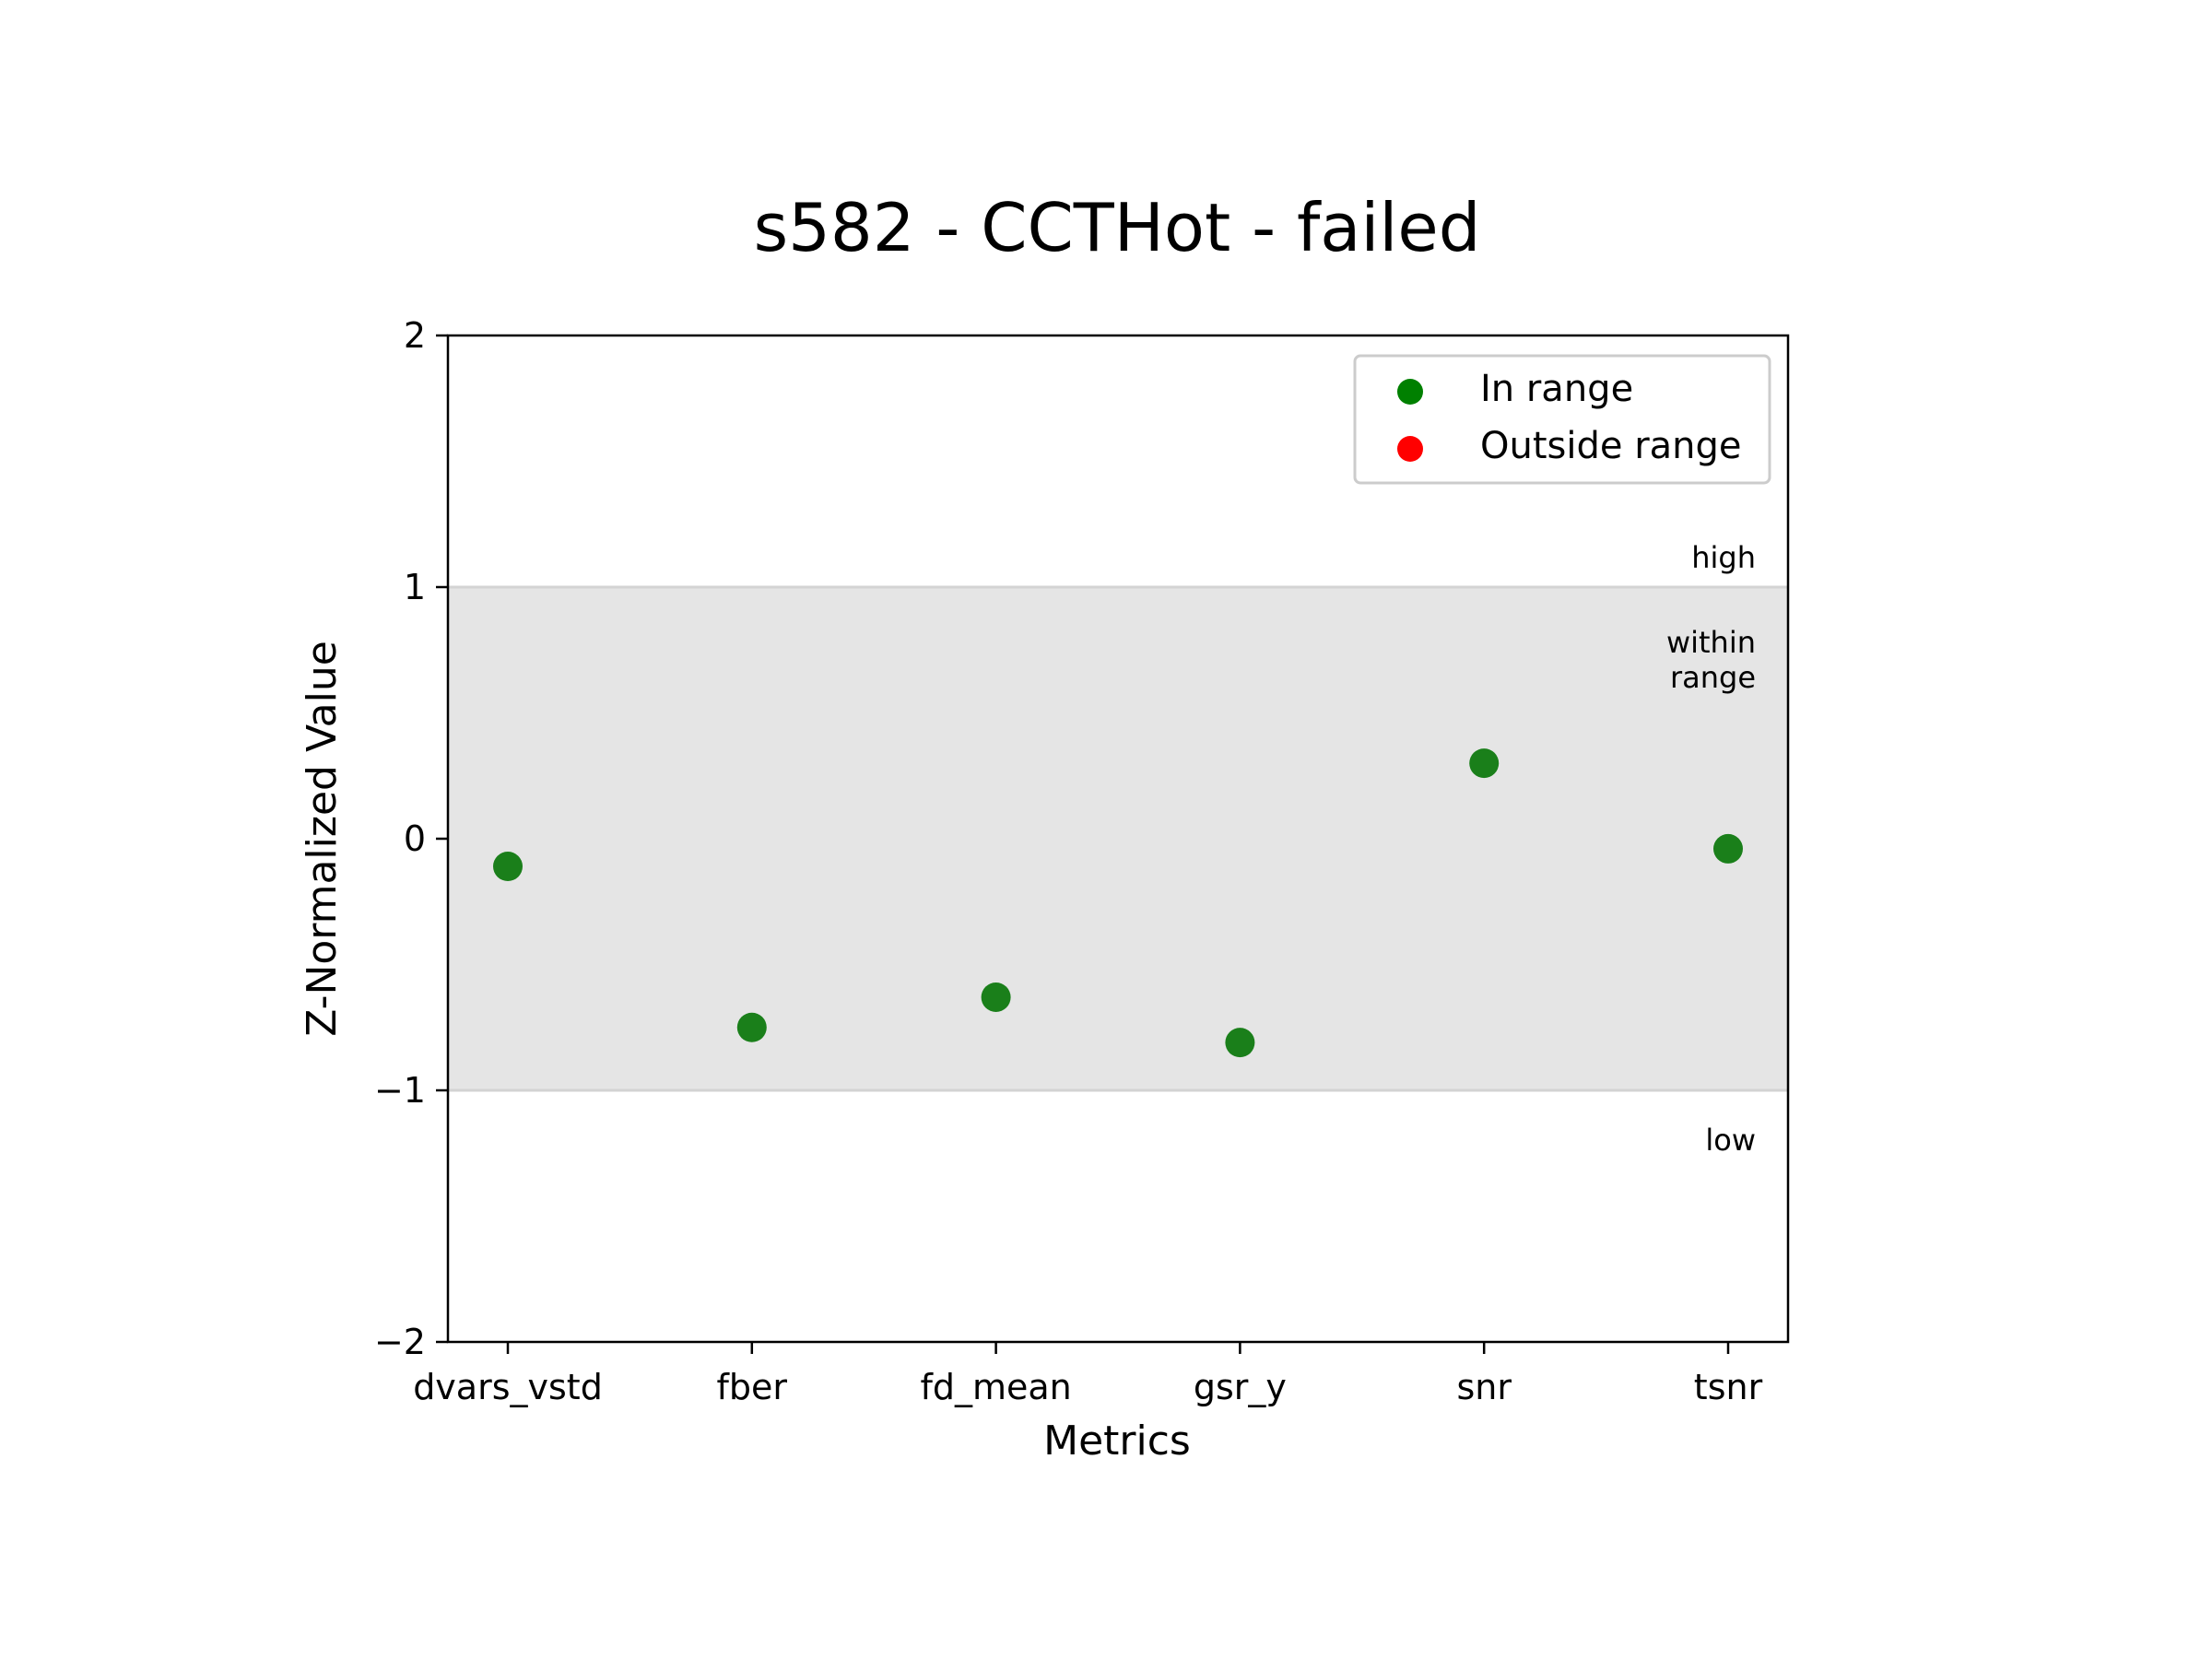 This screenshot has width=2212, height=1659. Describe the element at coordinates (1728, 848) in the screenshot. I see `data-point-tsnr` at that location.